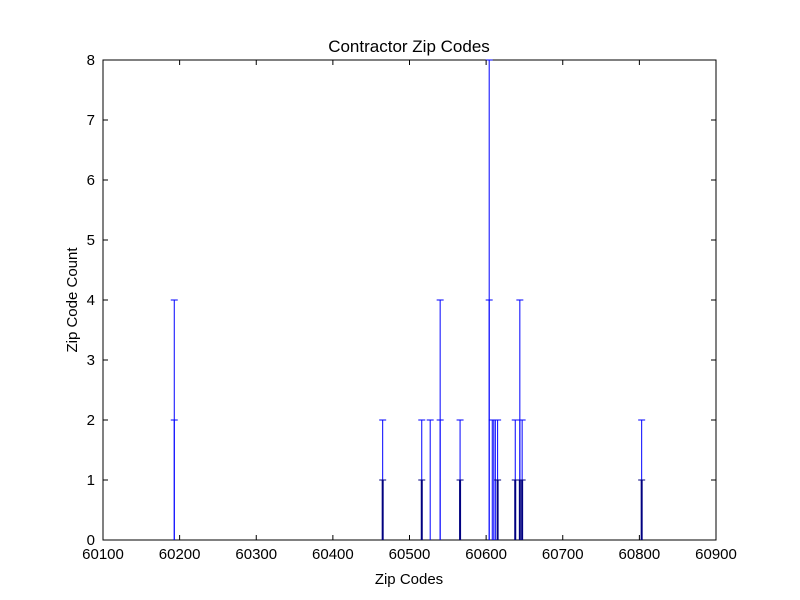  What do you see at coordinates (91, 180) in the screenshot?
I see `y-tick-label: 6` at bounding box center [91, 180].